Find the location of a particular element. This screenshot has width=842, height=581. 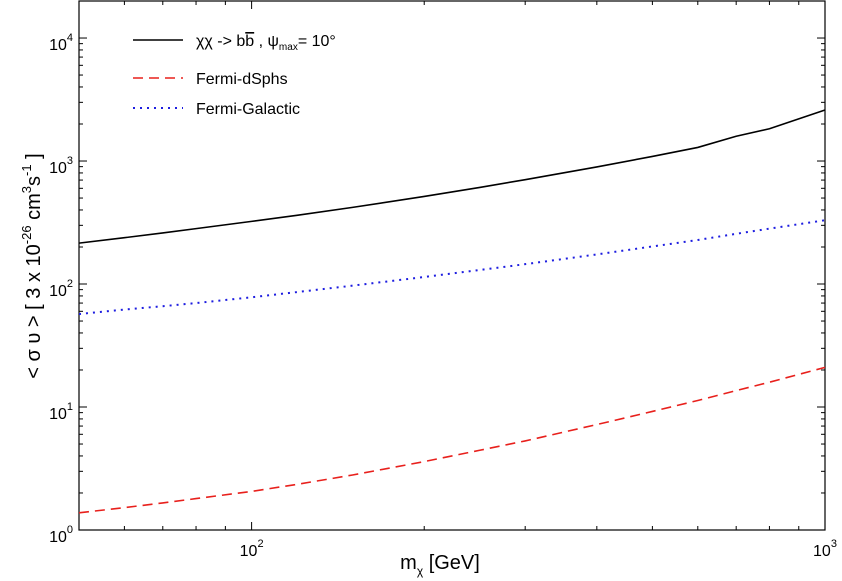

x-tick-label: 10² is located at coordinates (252, 549).